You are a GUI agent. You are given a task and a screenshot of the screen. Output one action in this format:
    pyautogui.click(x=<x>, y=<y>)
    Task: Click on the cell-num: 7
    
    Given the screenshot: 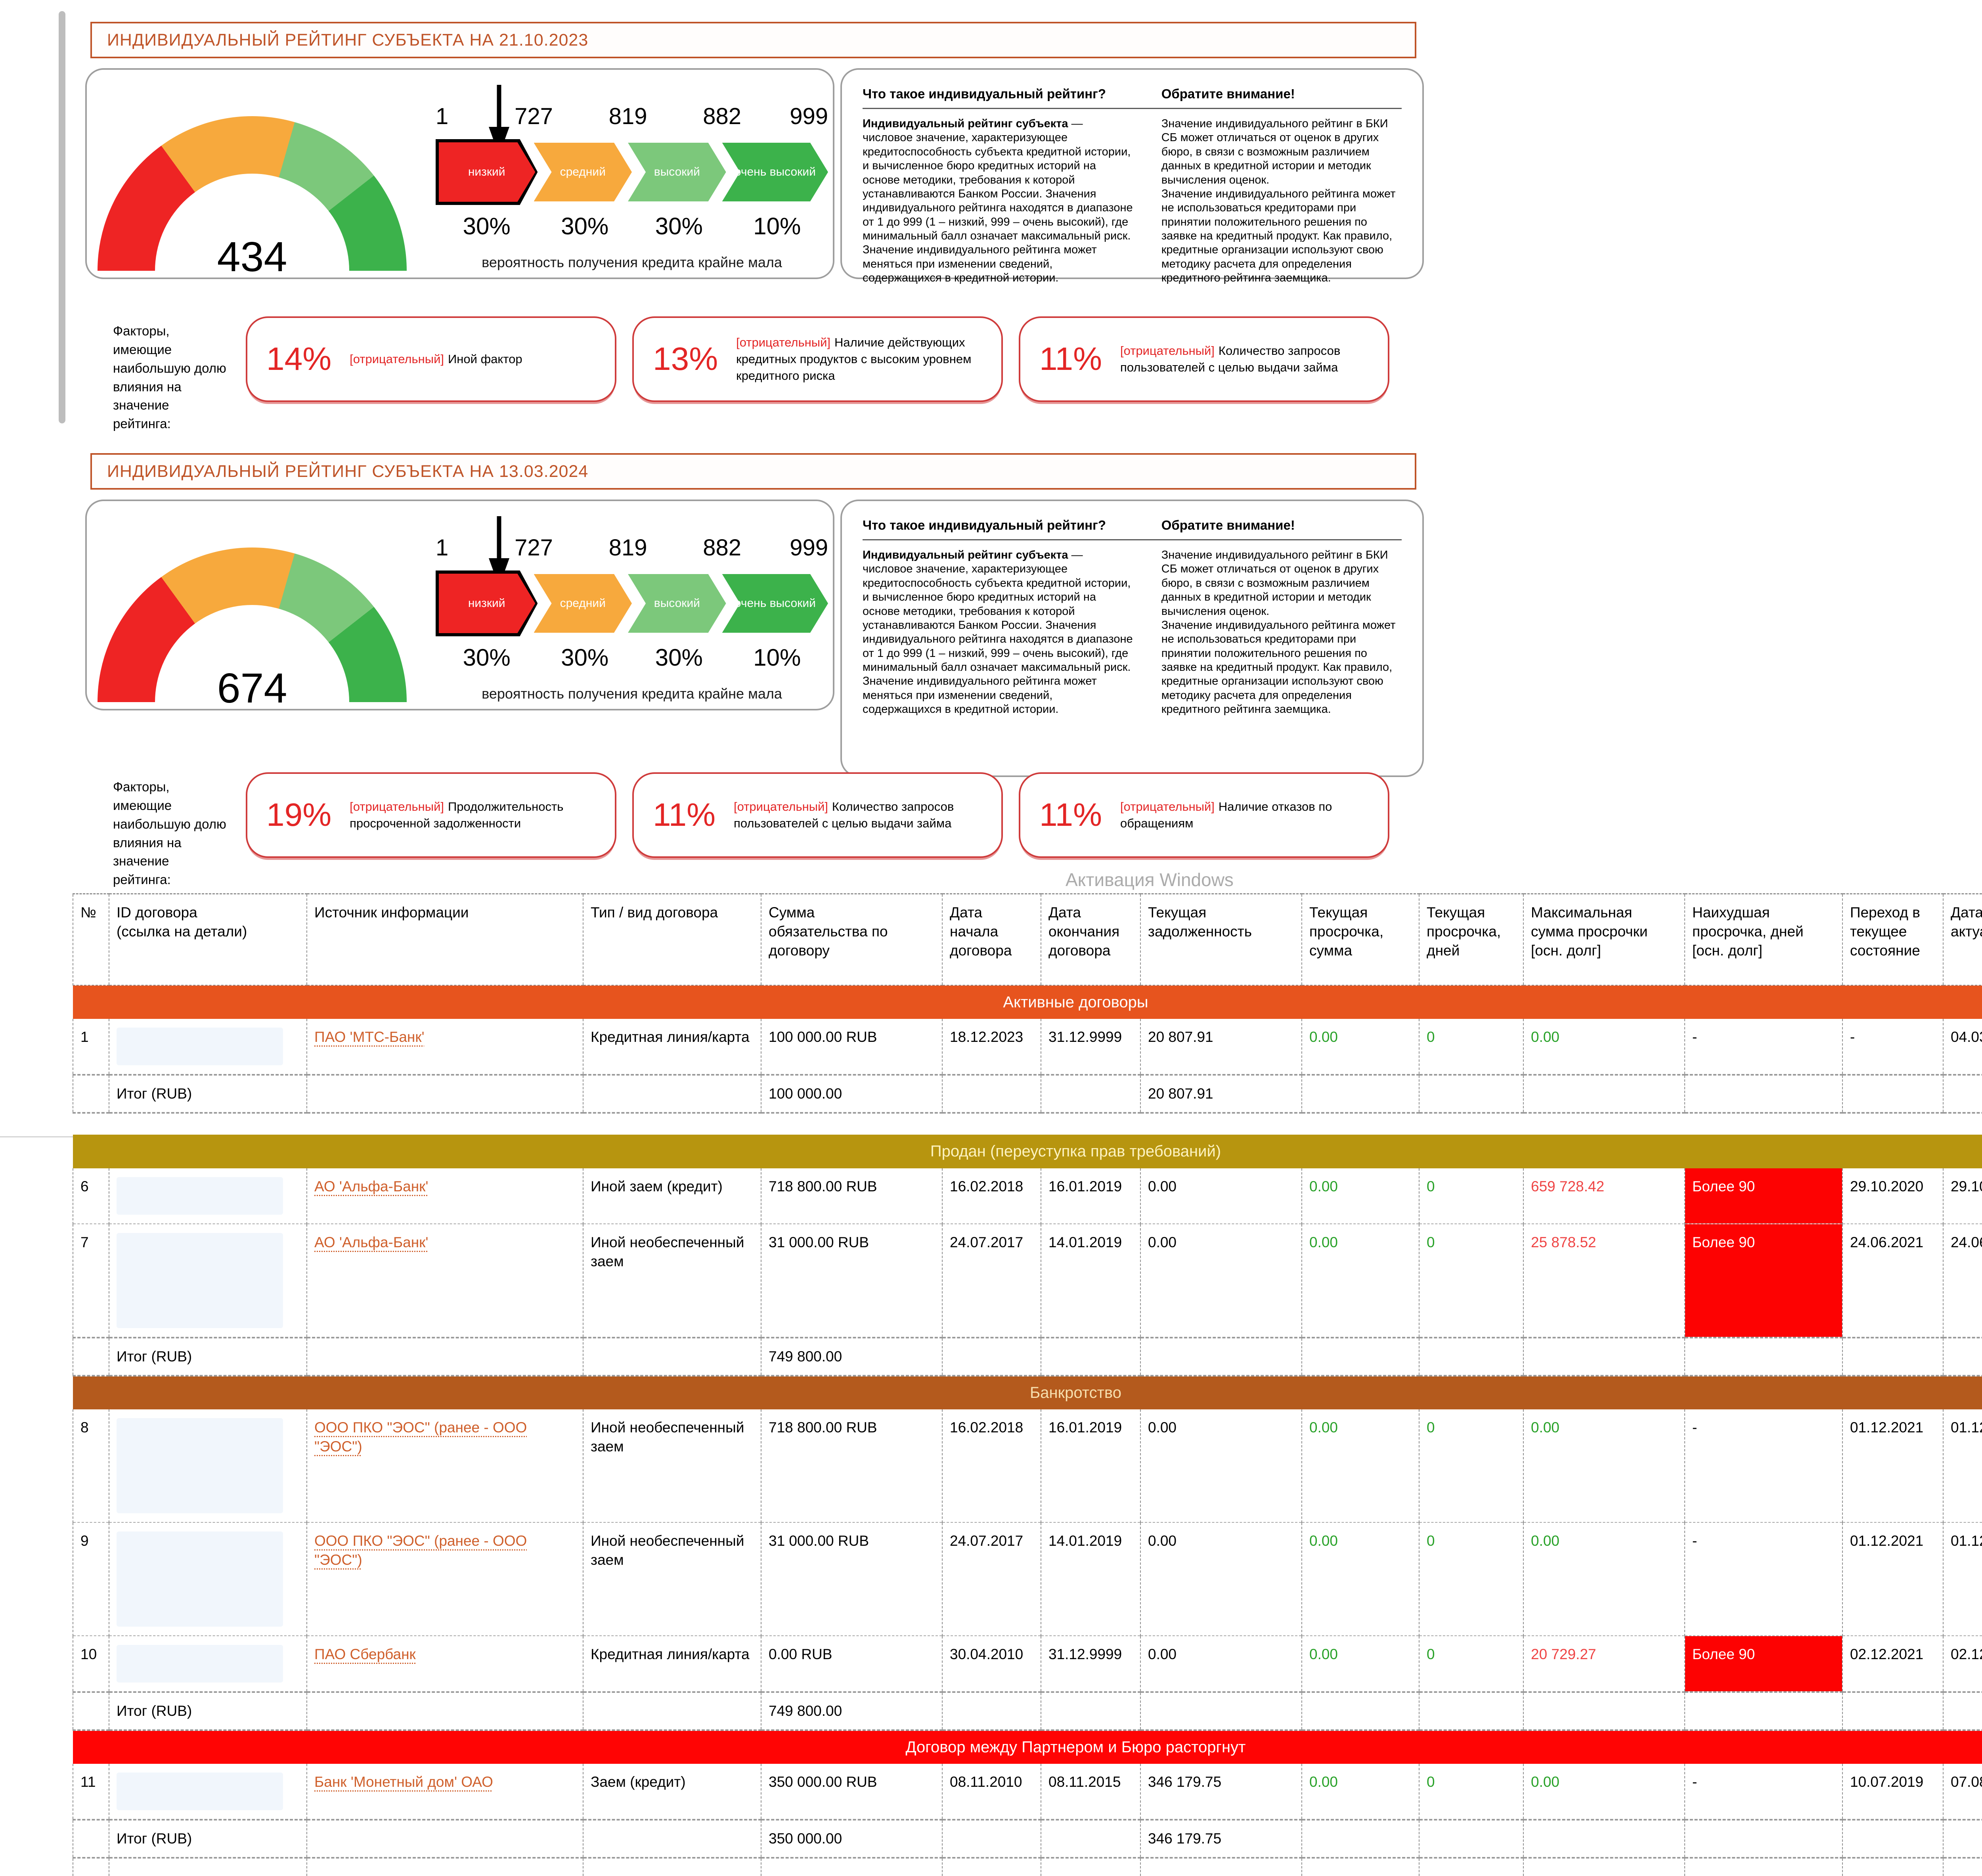 What is the action you would take?
    pyautogui.click(x=91, y=1280)
    